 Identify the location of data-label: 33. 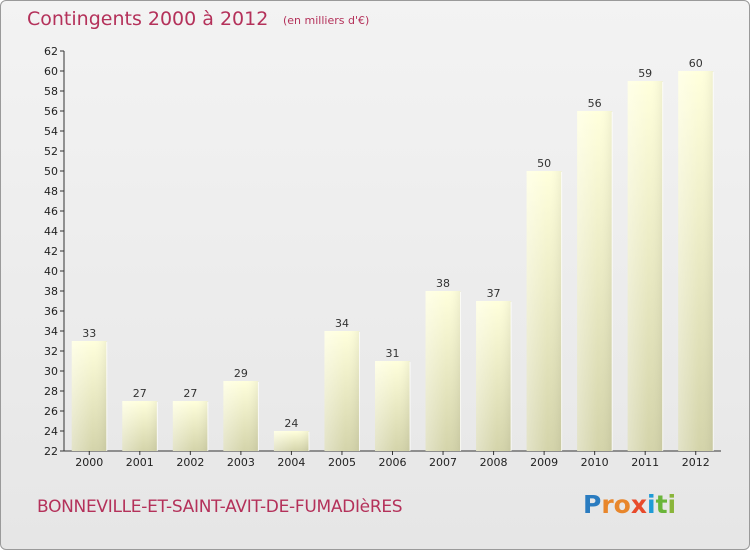
(89, 333).